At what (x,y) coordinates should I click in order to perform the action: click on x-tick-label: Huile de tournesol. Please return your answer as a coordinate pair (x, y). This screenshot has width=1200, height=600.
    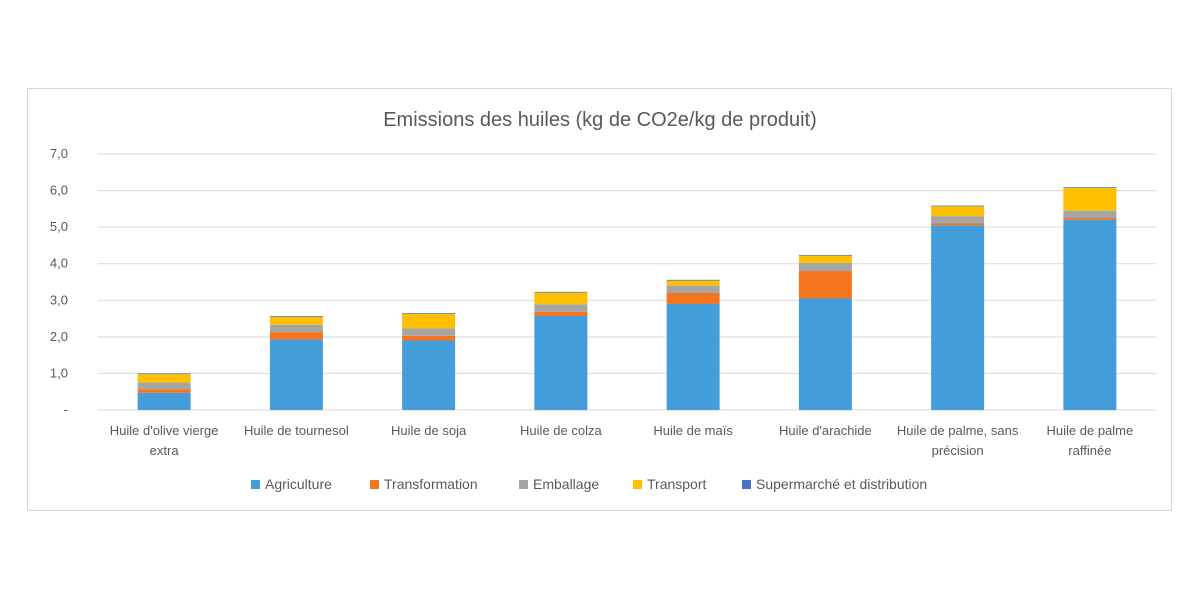
    Looking at the image, I should click on (296, 430).